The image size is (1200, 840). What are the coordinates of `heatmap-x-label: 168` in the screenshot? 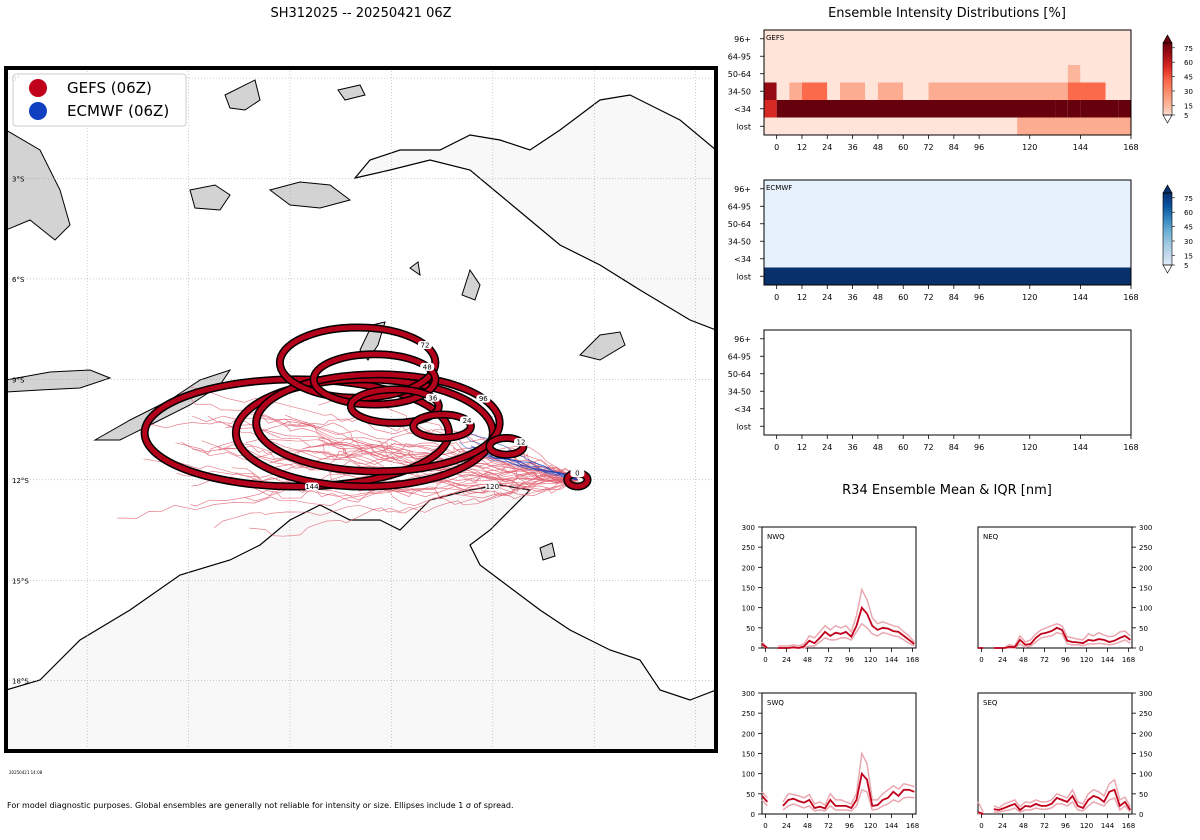 It's located at (1130, 147).